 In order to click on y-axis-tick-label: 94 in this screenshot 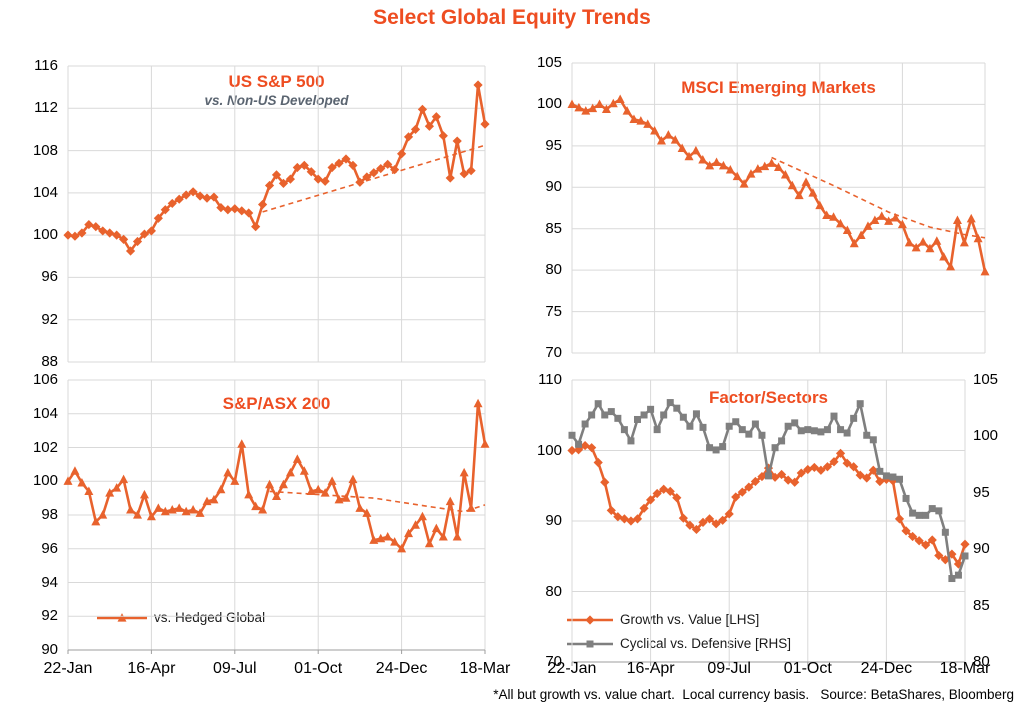, I will do `click(49, 582)`.